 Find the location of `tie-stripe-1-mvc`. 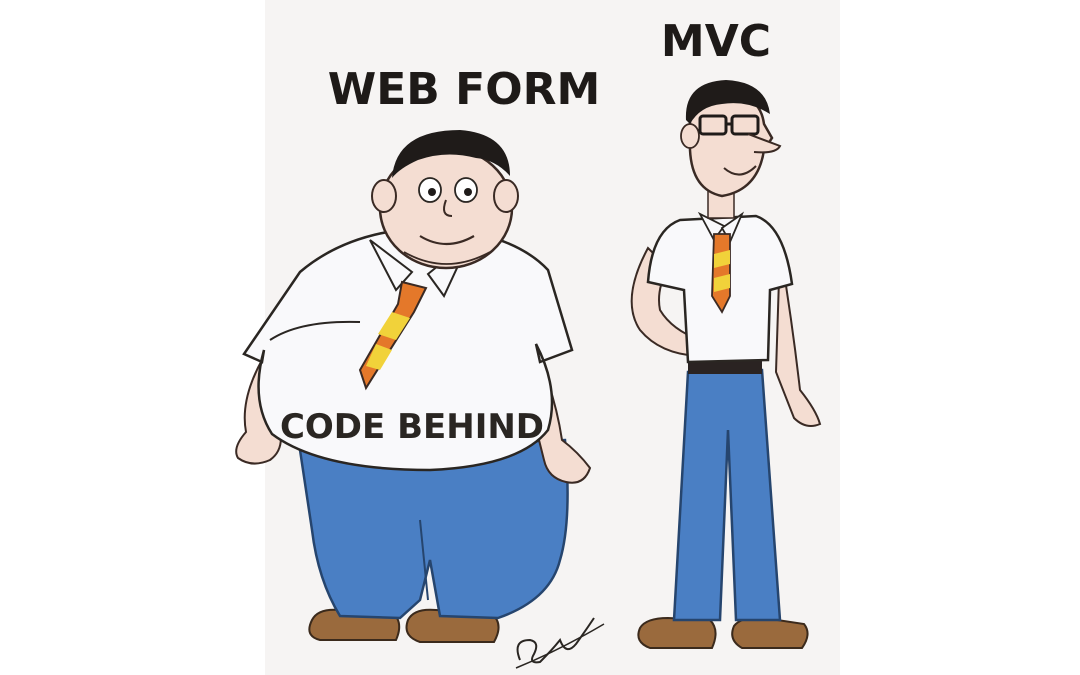

tie-stripe-1-mvc is located at coordinates (722, 259).